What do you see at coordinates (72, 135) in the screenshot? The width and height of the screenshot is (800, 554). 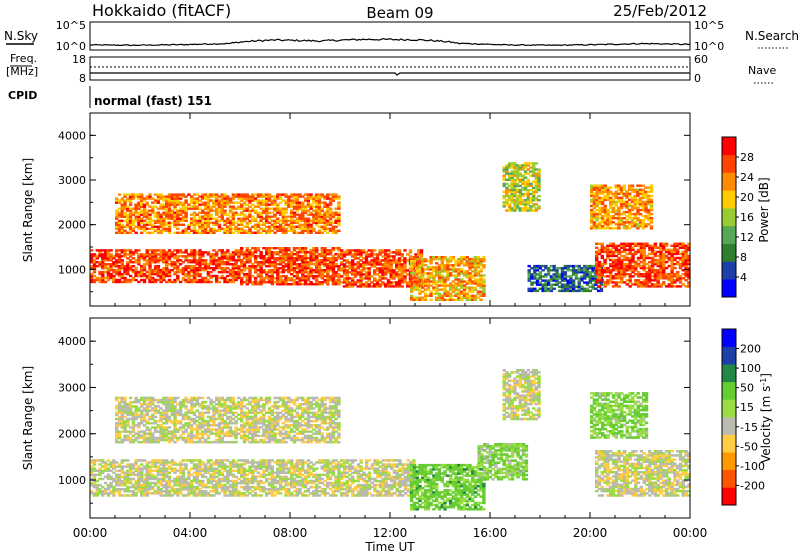 I see `y-tick-label: 4000` at bounding box center [72, 135].